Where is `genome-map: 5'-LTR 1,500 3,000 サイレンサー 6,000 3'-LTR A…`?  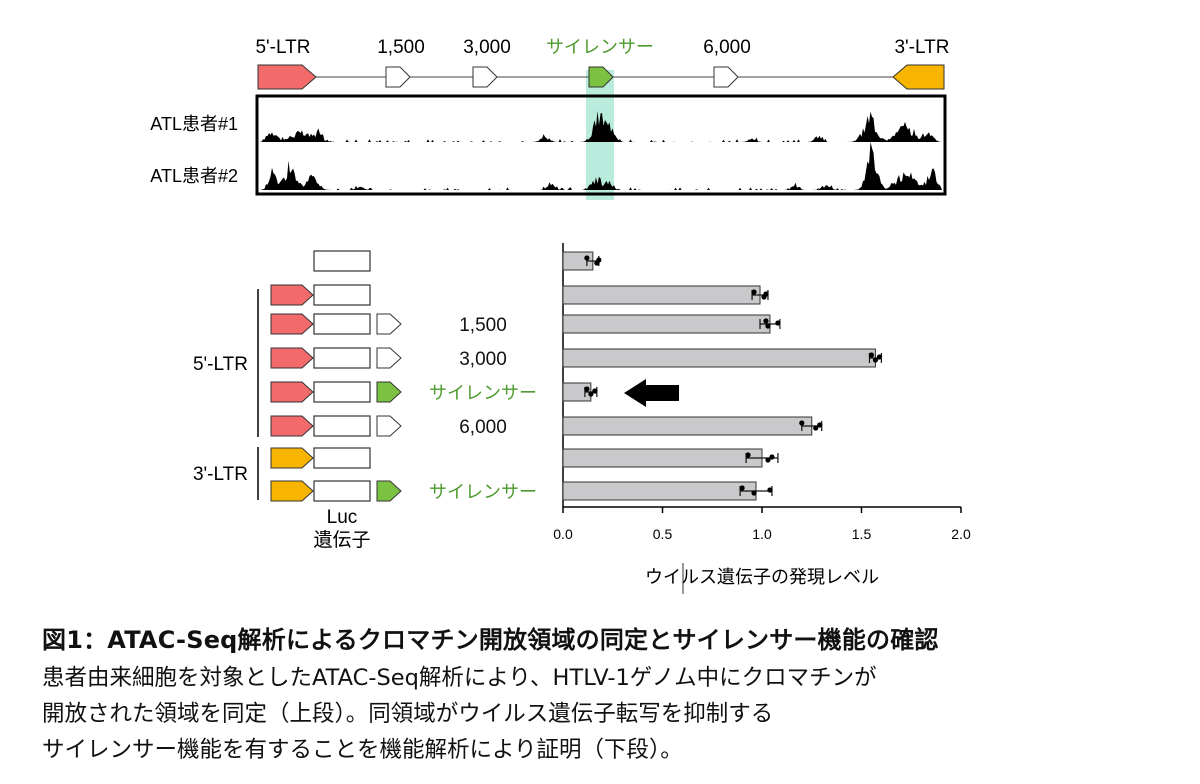 genome-map: 5'-LTR 1,500 3,000 サイレンサー 6,000 3'-LTR A… is located at coordinates (550, 118).